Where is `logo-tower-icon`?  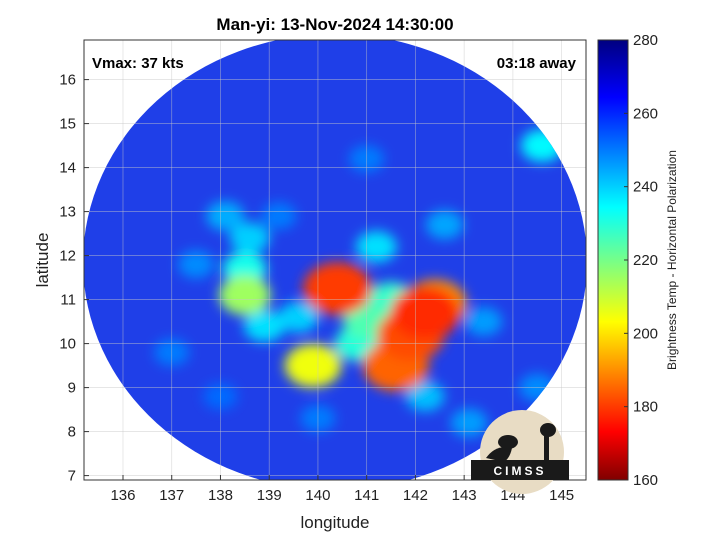
logo-tower-icon is located at coordinates (546, 447).